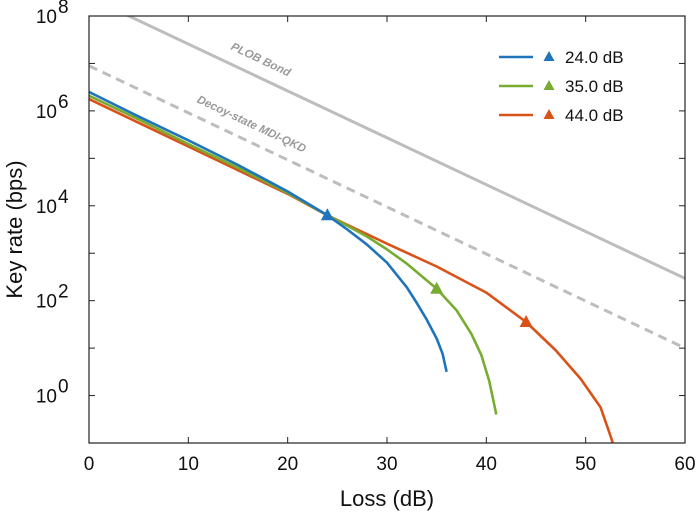  I want to click on legend: 24.0 dB 35.0 dB 44.0 dB, so click(561, 86).